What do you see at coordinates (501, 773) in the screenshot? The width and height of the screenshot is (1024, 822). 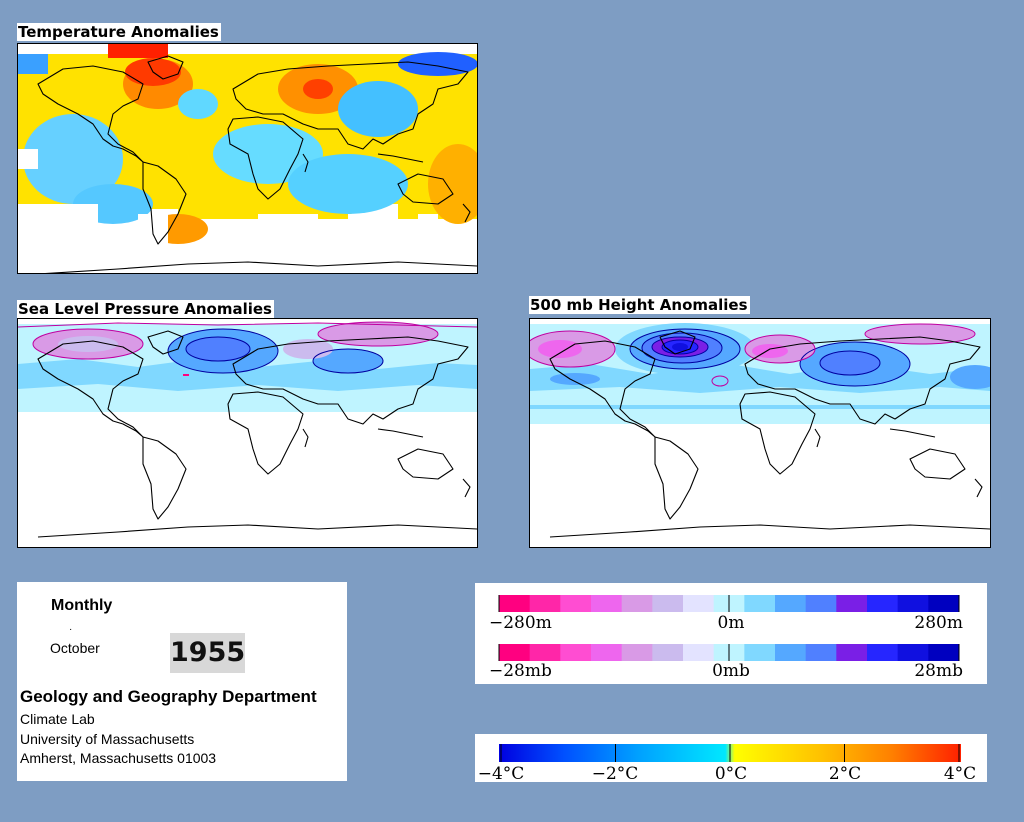 I see `temp-tick-label: −4°C` at bounding box center [501, 773].